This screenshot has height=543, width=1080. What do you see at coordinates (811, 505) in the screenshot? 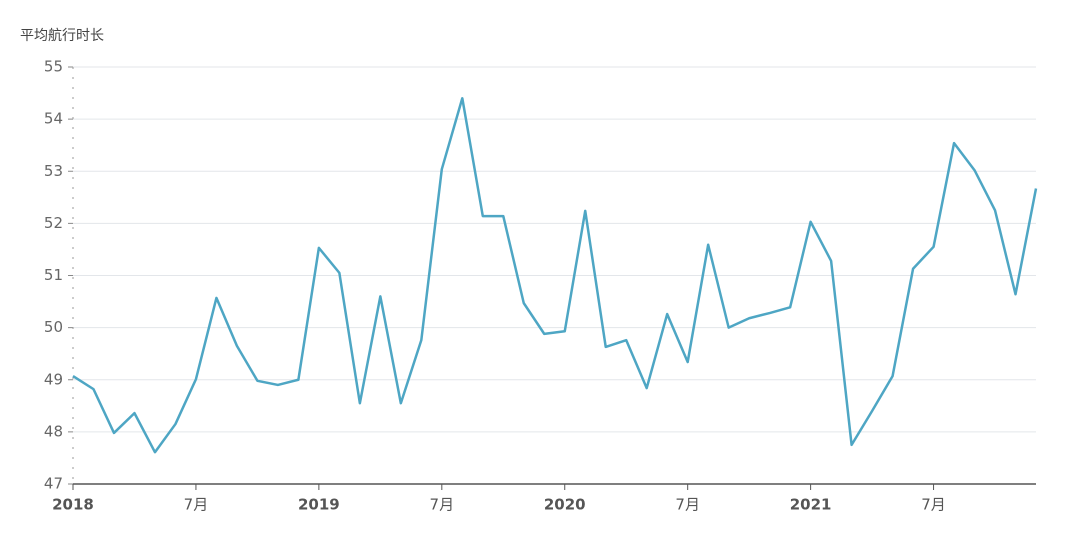
I see `x-tick-label: 2021` at bounding box center [811, 505].